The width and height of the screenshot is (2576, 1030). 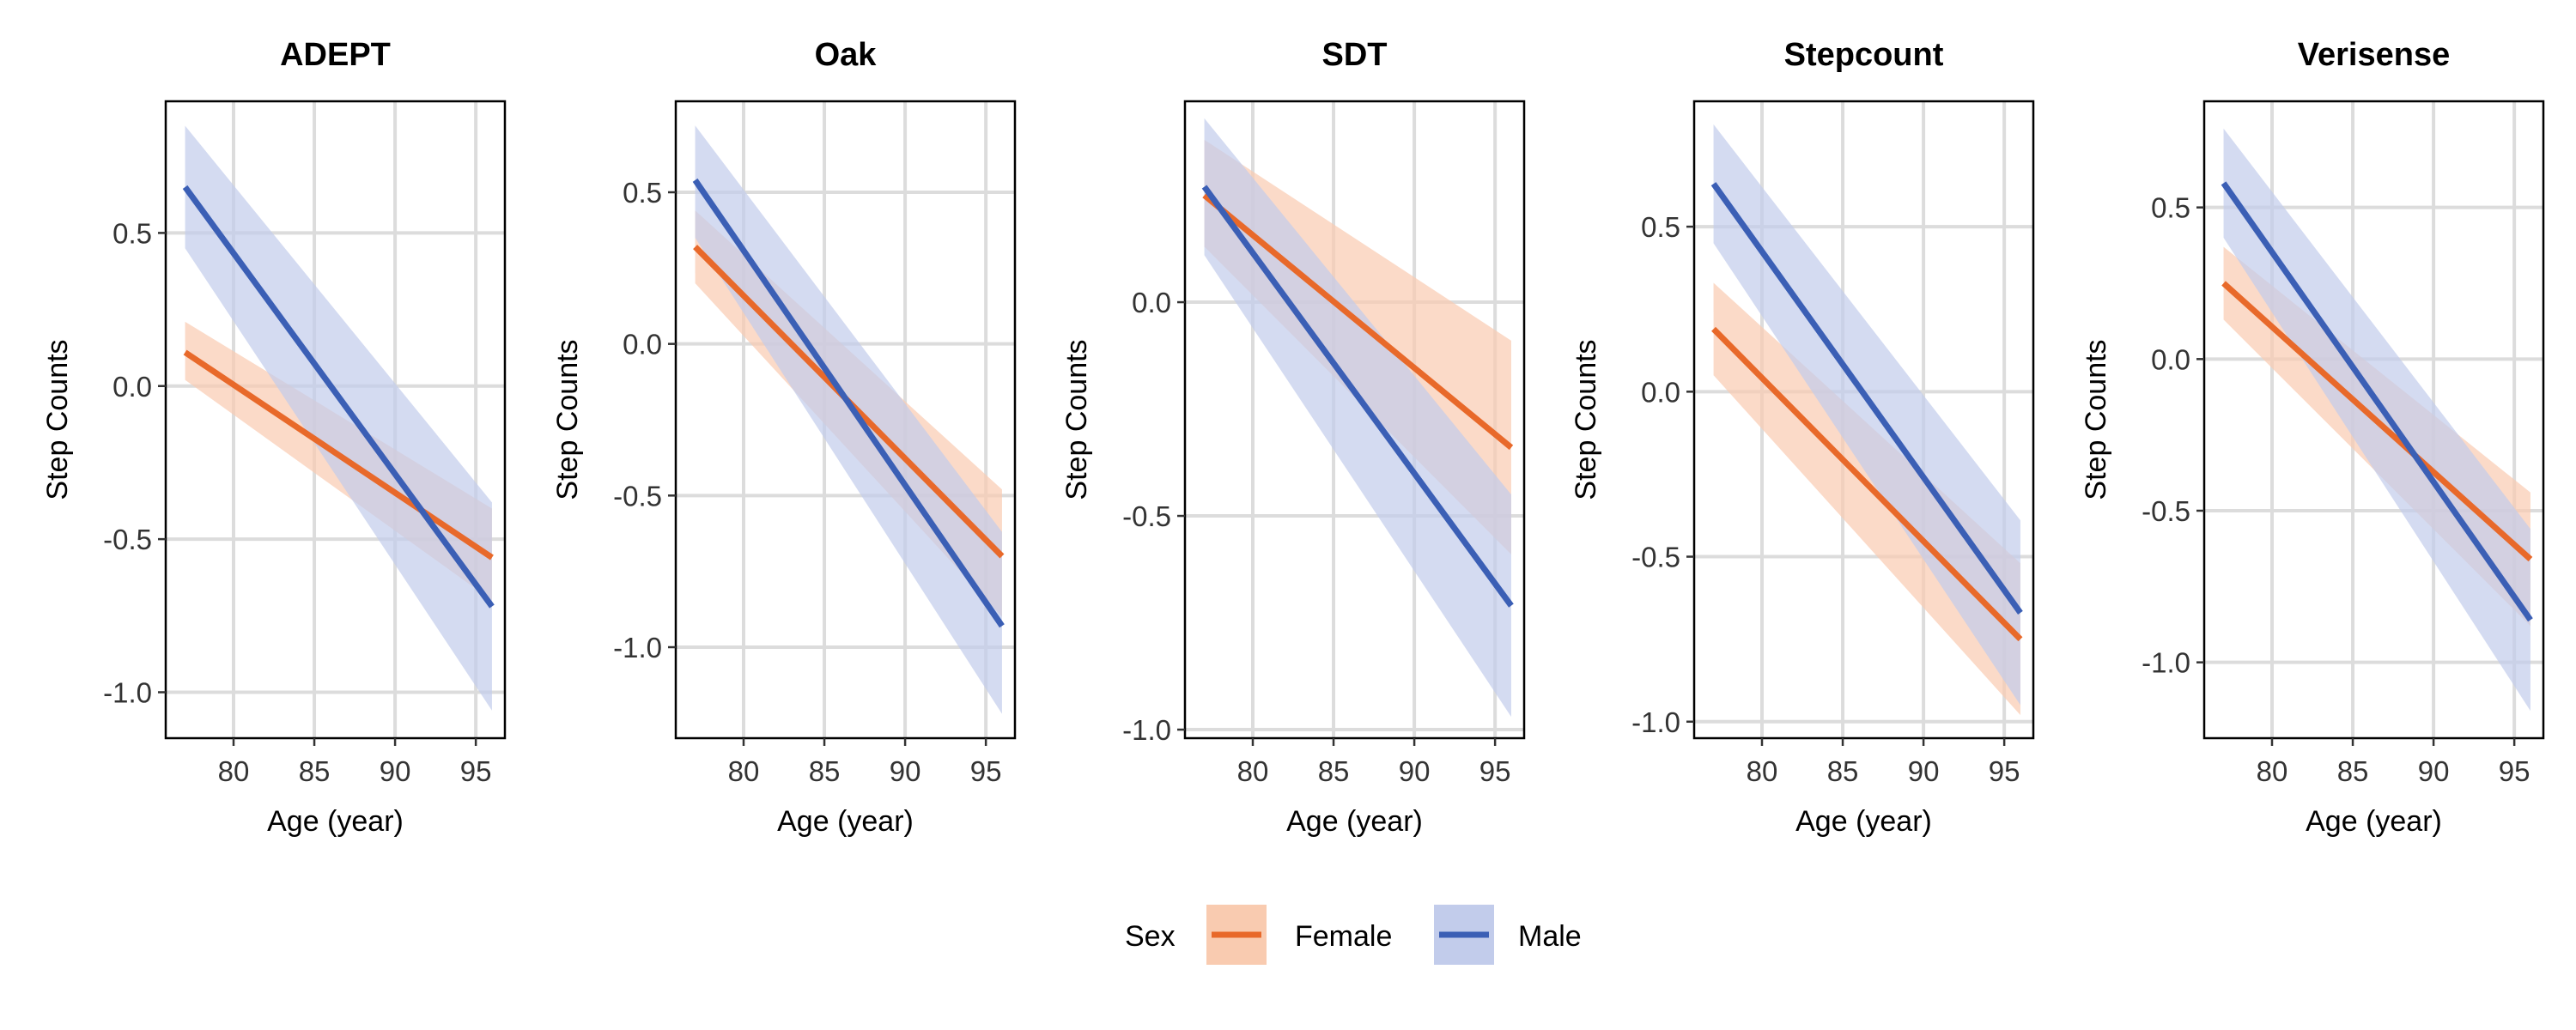 What do you see at coordinates (335, 821) in the screenshot?
I see `x-axis-label-adept: Age (year)` at bounding box center [335, 821].